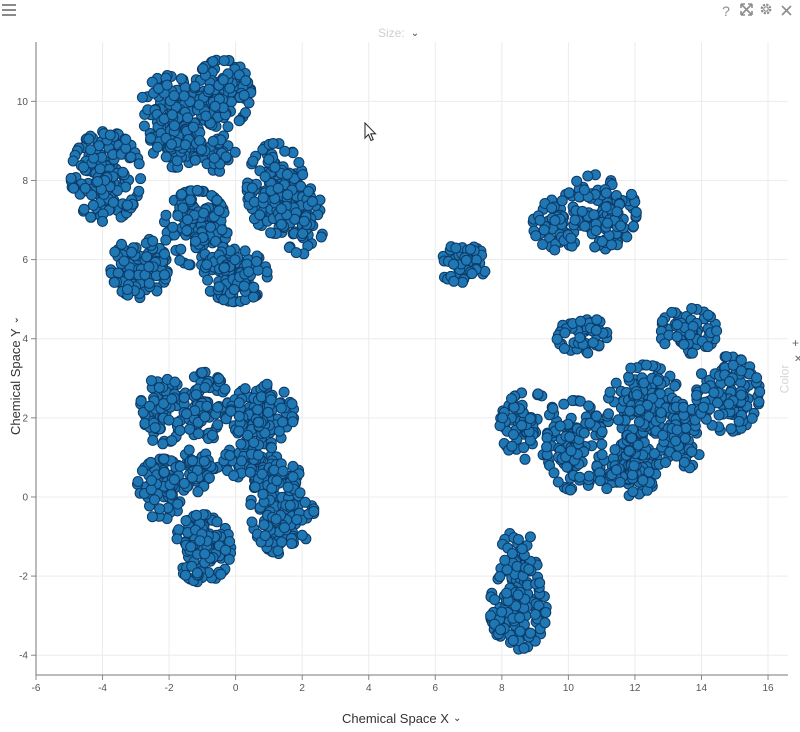 The image size is (800, 732). I want to click on size-selector: Size: ⌄, so click(398, 33).